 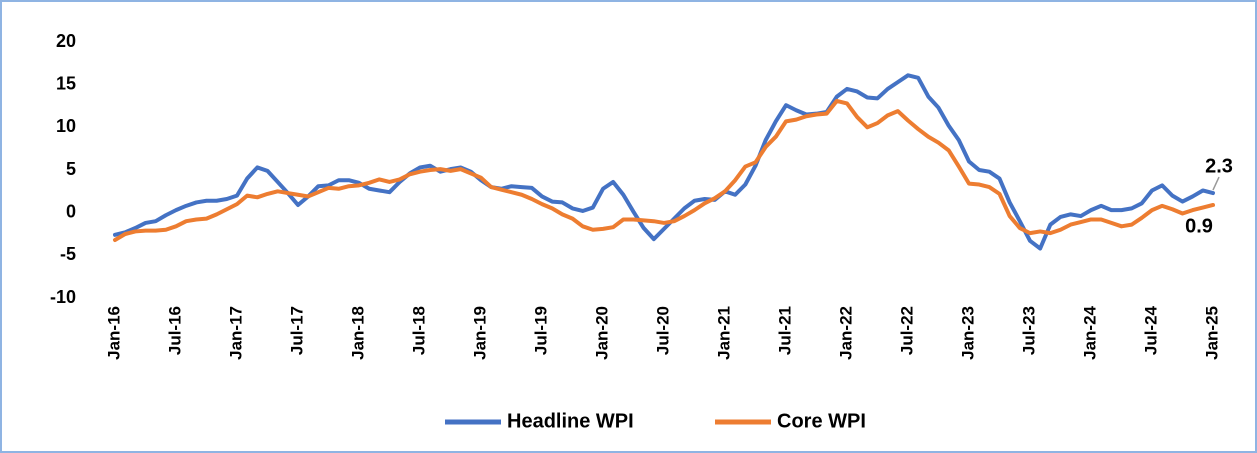 What do you see at coordinates (66, 41) in the screenshot?
I see `y-tick-label: 20` at bounding box center [66, 41].